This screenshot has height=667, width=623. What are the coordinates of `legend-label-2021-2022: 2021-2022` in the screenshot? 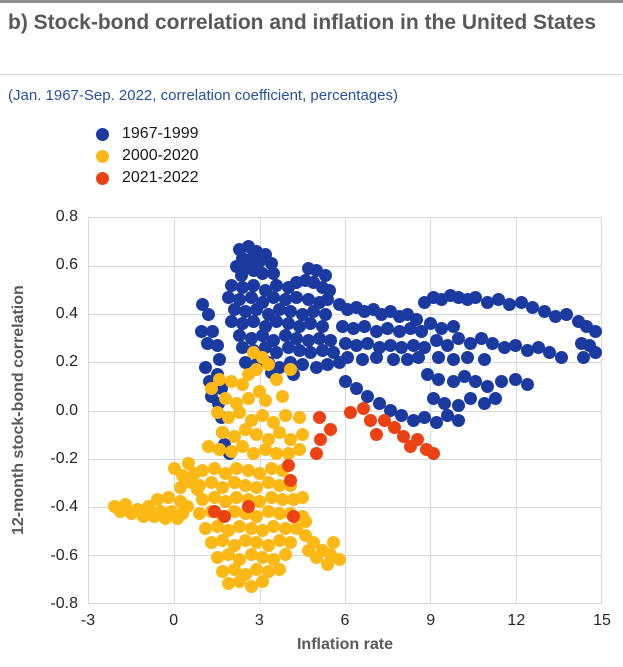 It's located at (160, 177).